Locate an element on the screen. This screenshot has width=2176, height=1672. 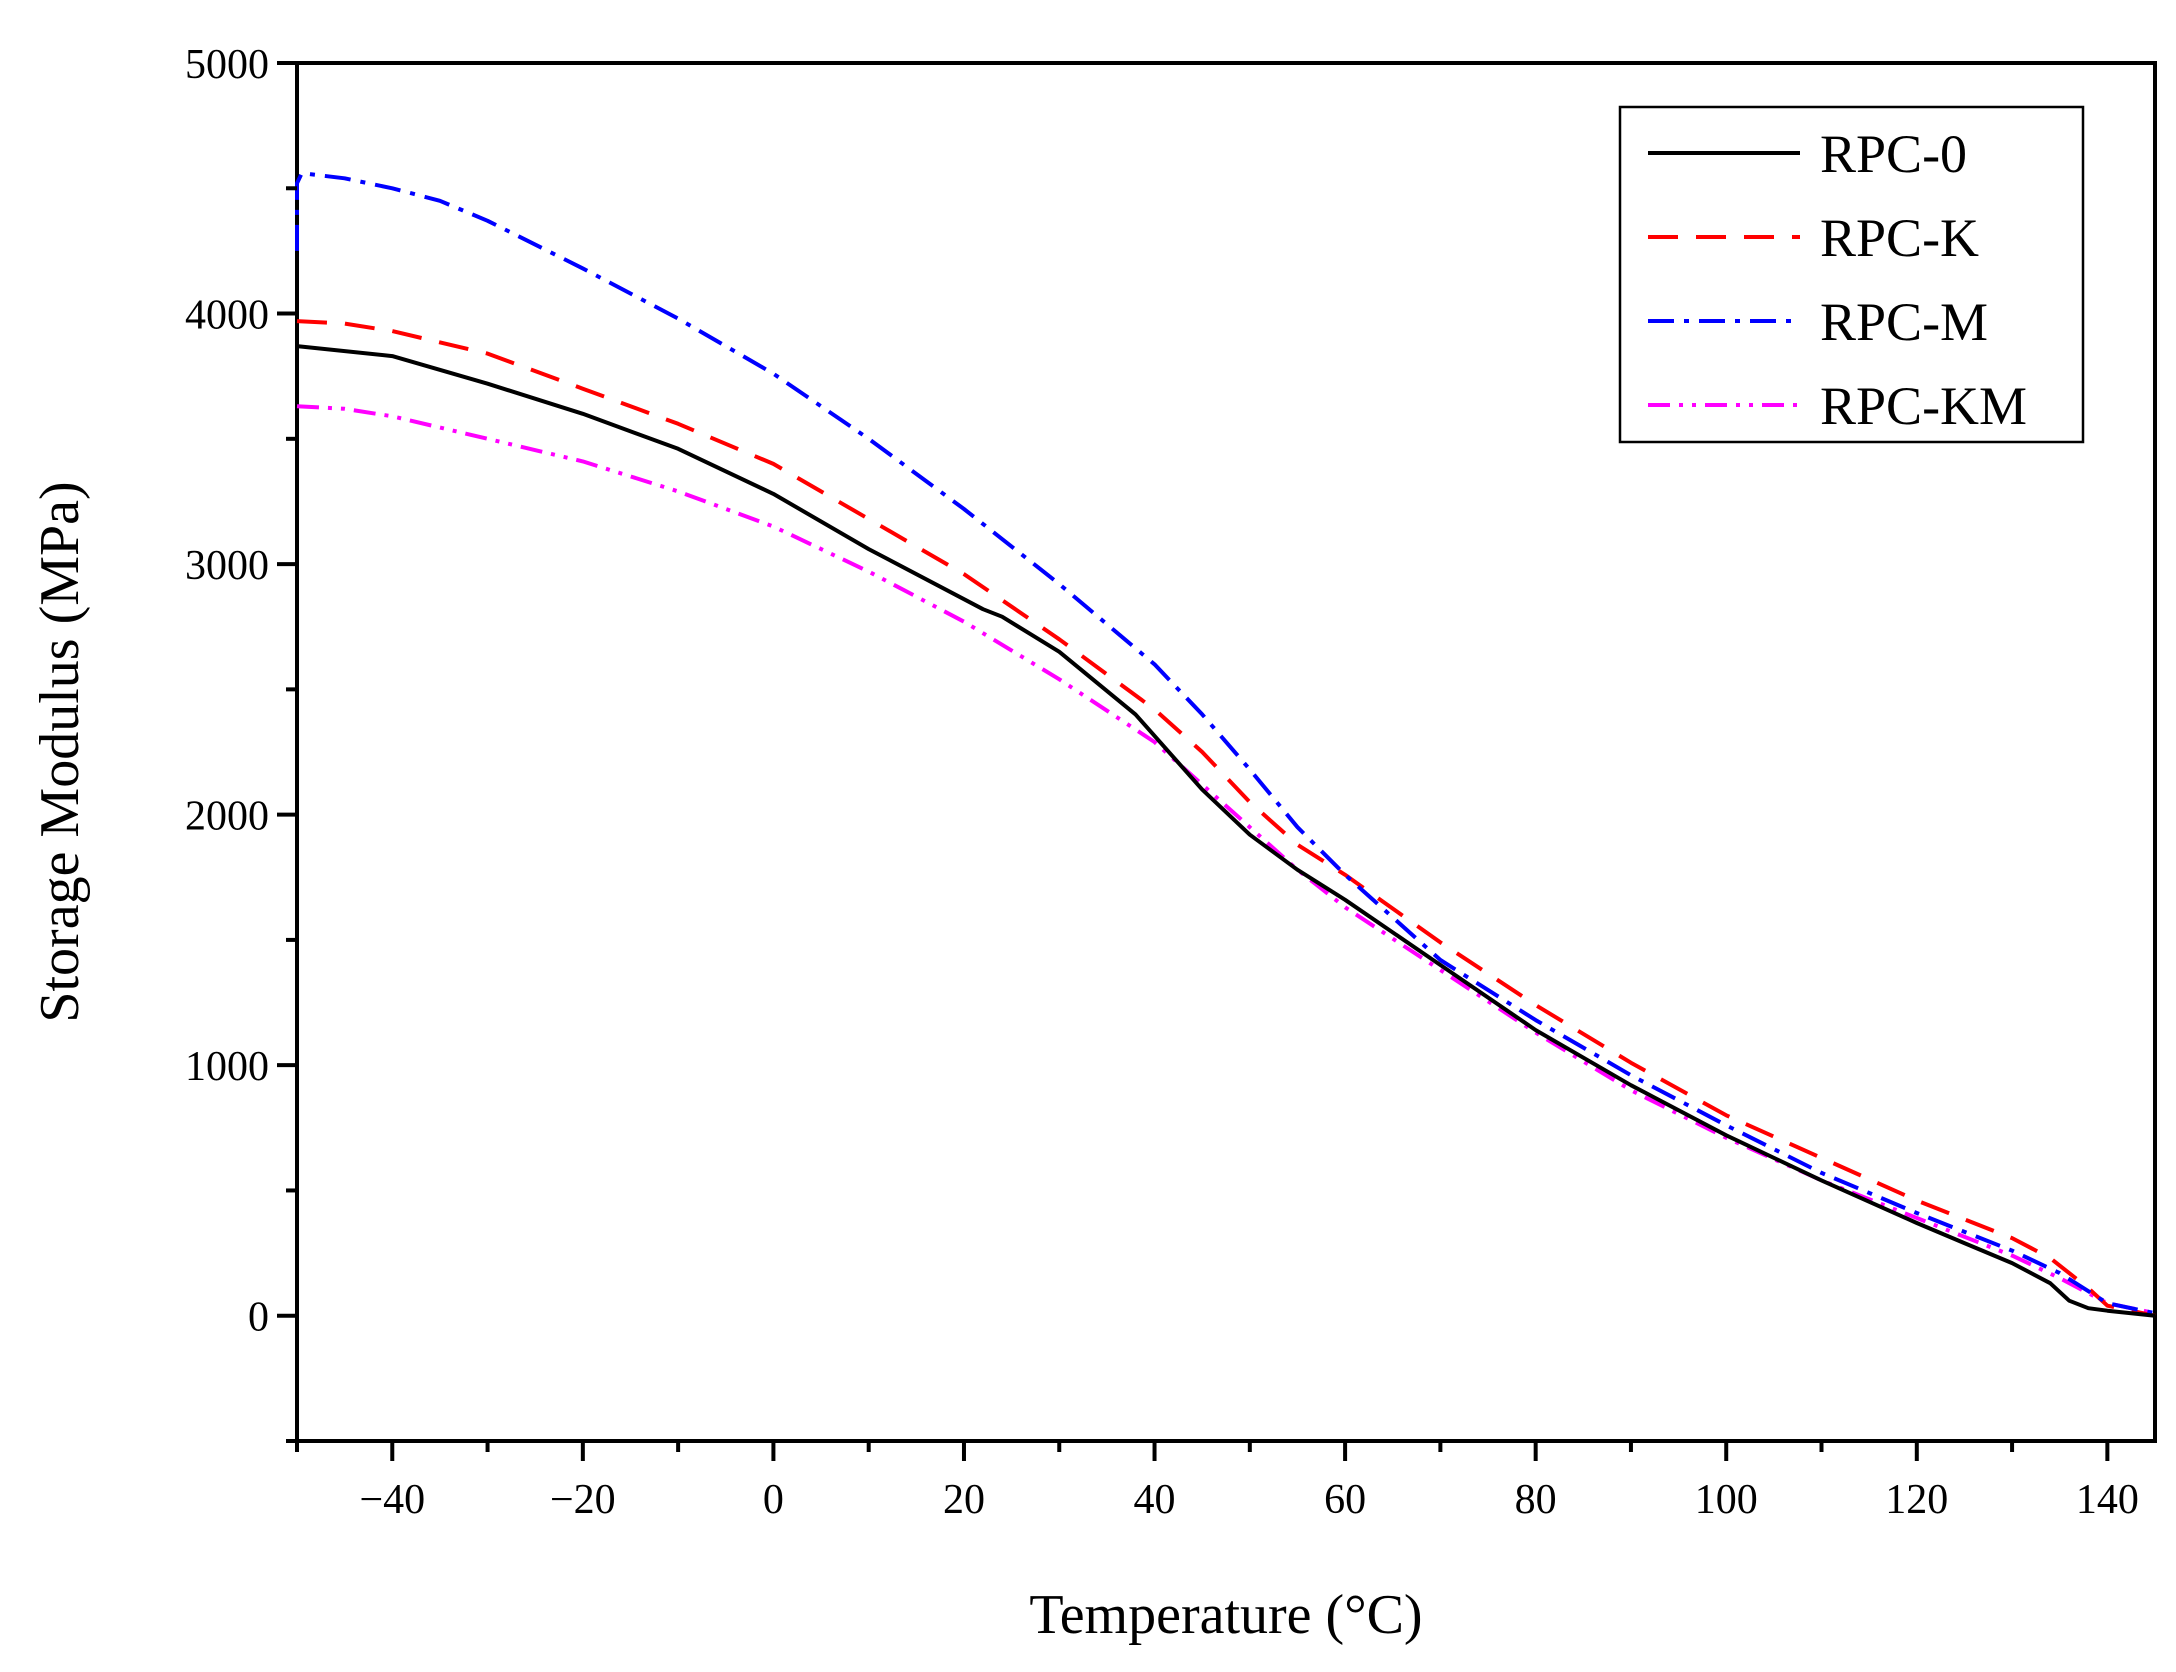
x-tick-label: 120 is located at coordinates (1916, 1500).